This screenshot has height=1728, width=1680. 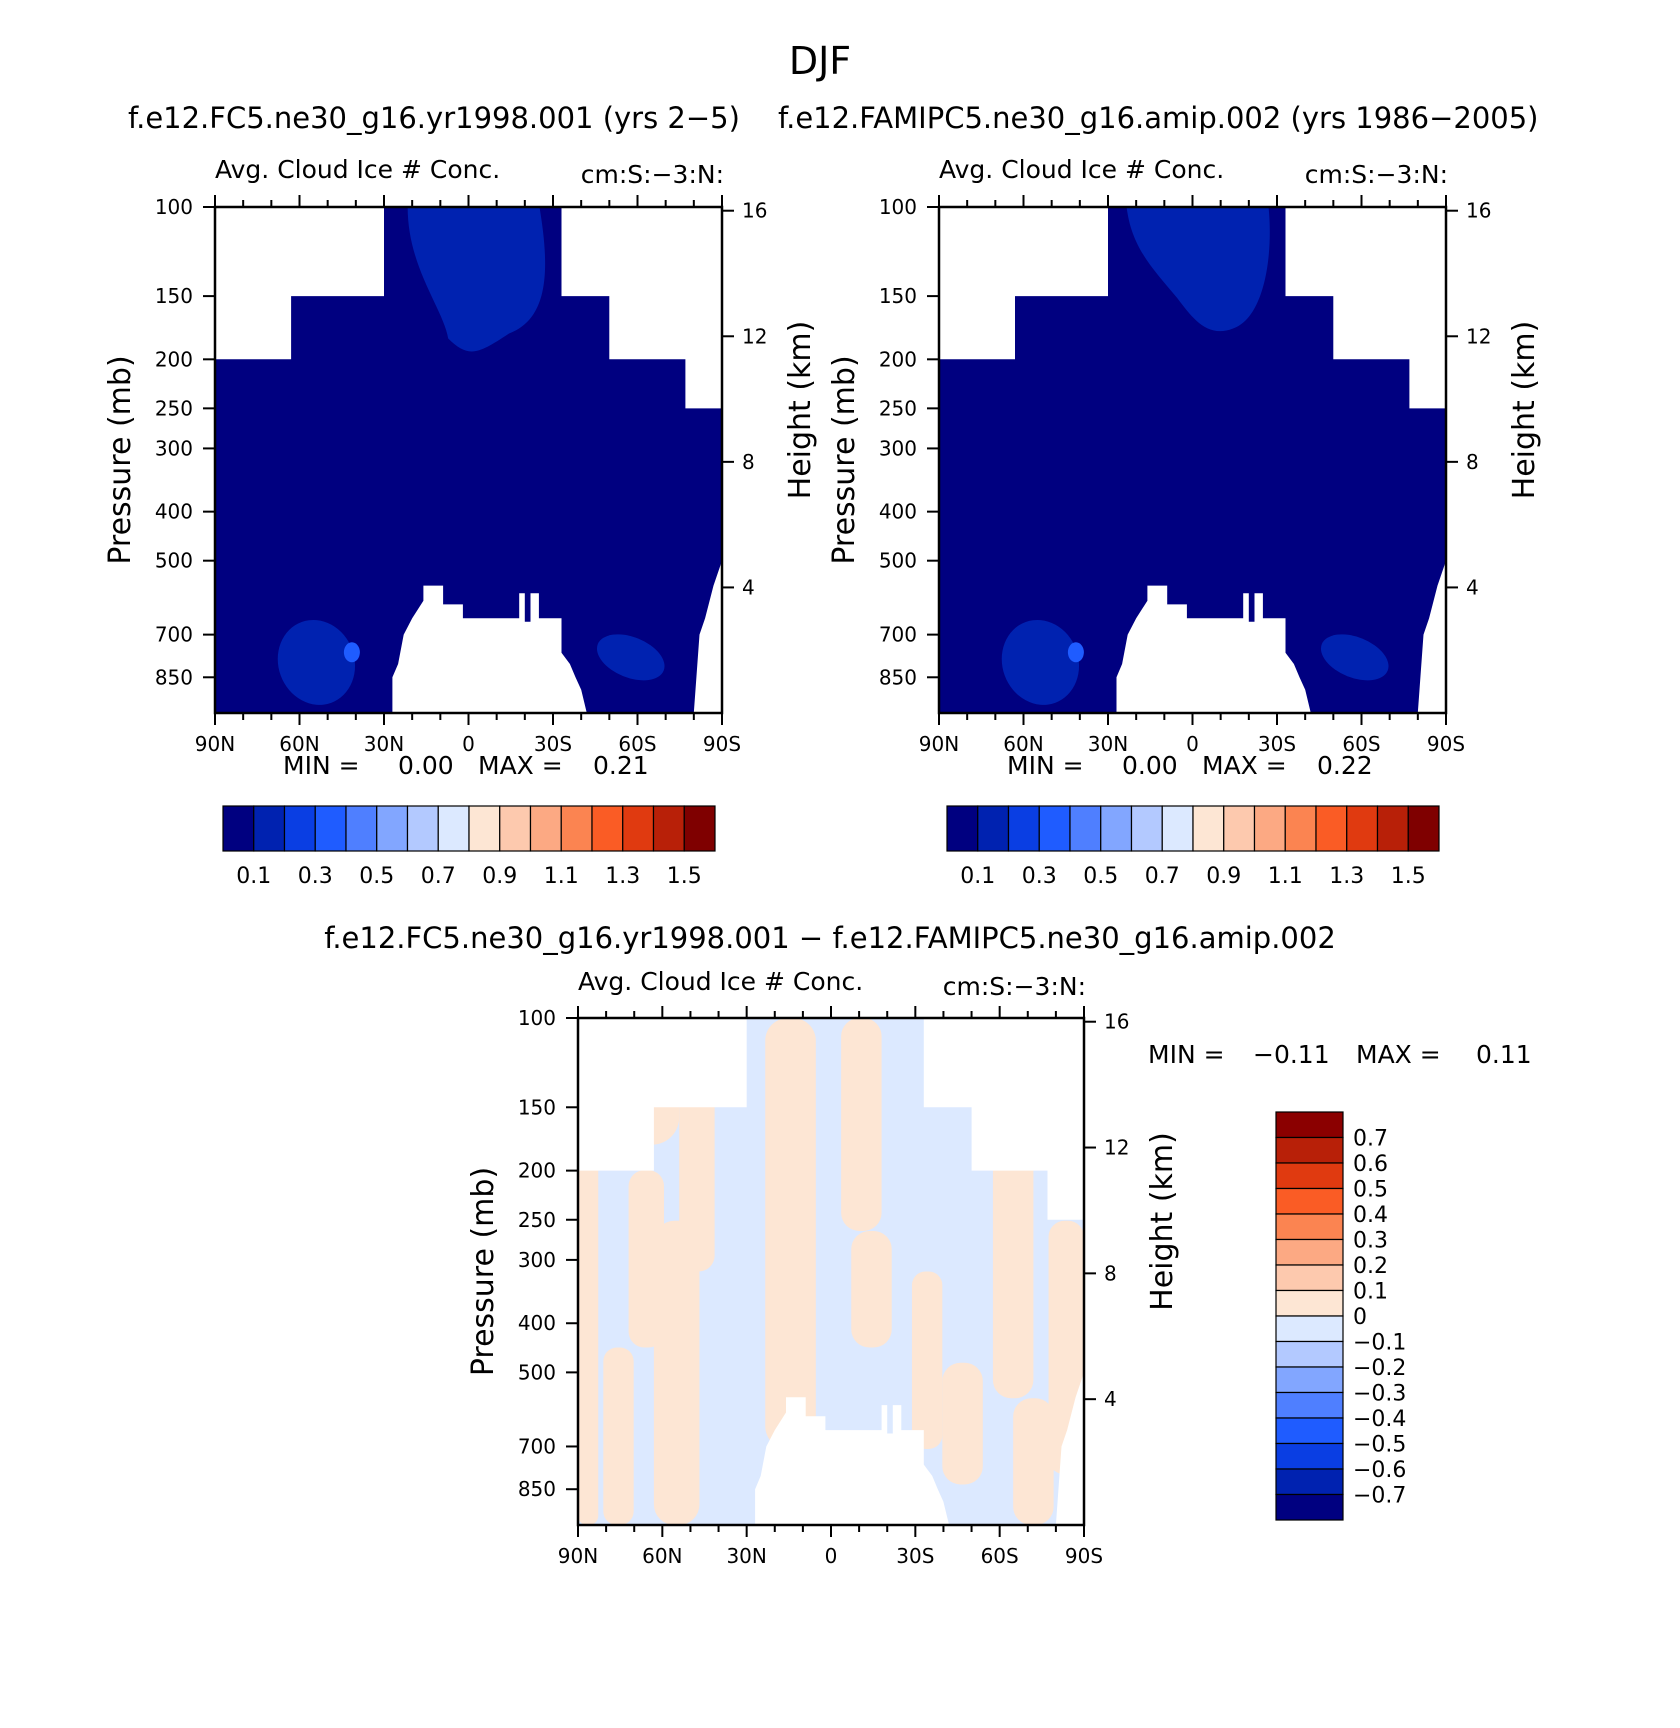 What do you see at coordinates (1014, 986) in the screenshot?
I see `units-label: cm:S:−3:N:` at bounding box center [1014, 986].